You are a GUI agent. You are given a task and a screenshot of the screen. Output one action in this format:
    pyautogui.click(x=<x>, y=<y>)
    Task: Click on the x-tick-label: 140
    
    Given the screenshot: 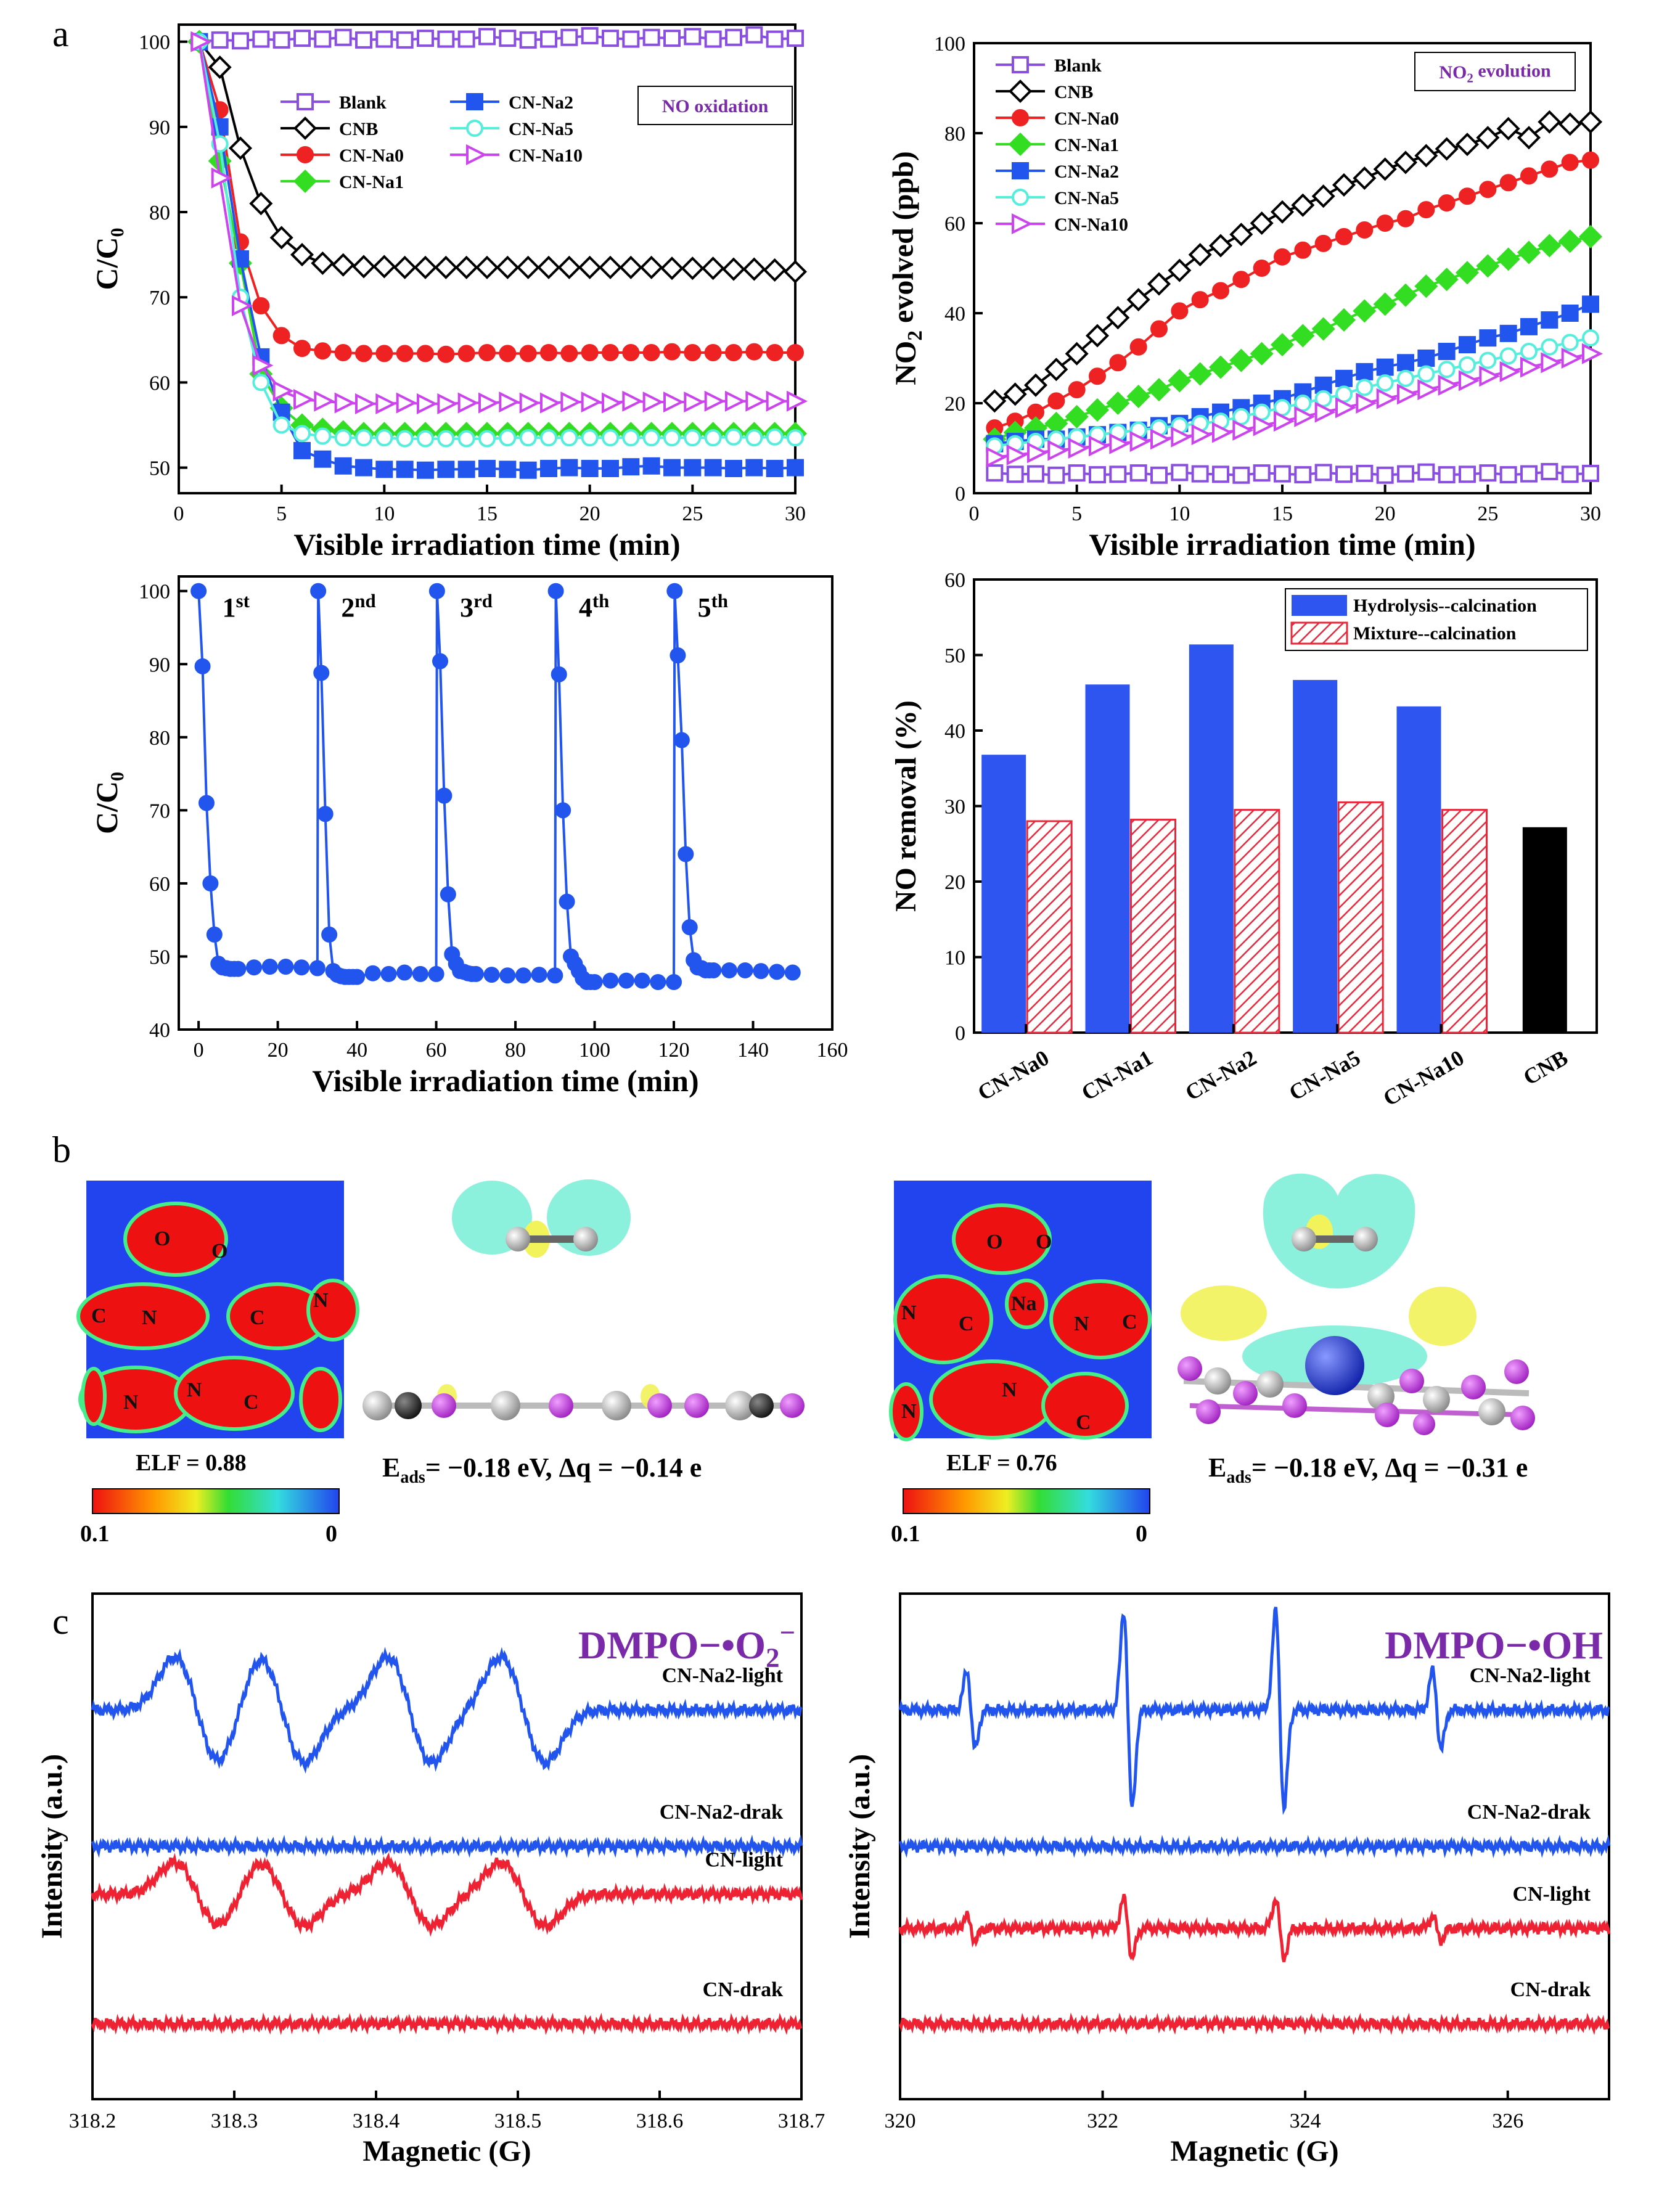 What is the action you would take?
    pyautogui.click(x=753, y=1050)
    